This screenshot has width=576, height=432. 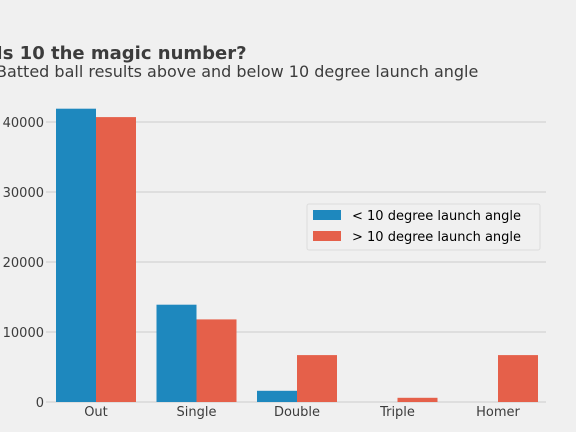 What do you see at coordinates (96, 412) in the screenshot?
I see `x-tick-label: Out` at bounding box center [96, 412].